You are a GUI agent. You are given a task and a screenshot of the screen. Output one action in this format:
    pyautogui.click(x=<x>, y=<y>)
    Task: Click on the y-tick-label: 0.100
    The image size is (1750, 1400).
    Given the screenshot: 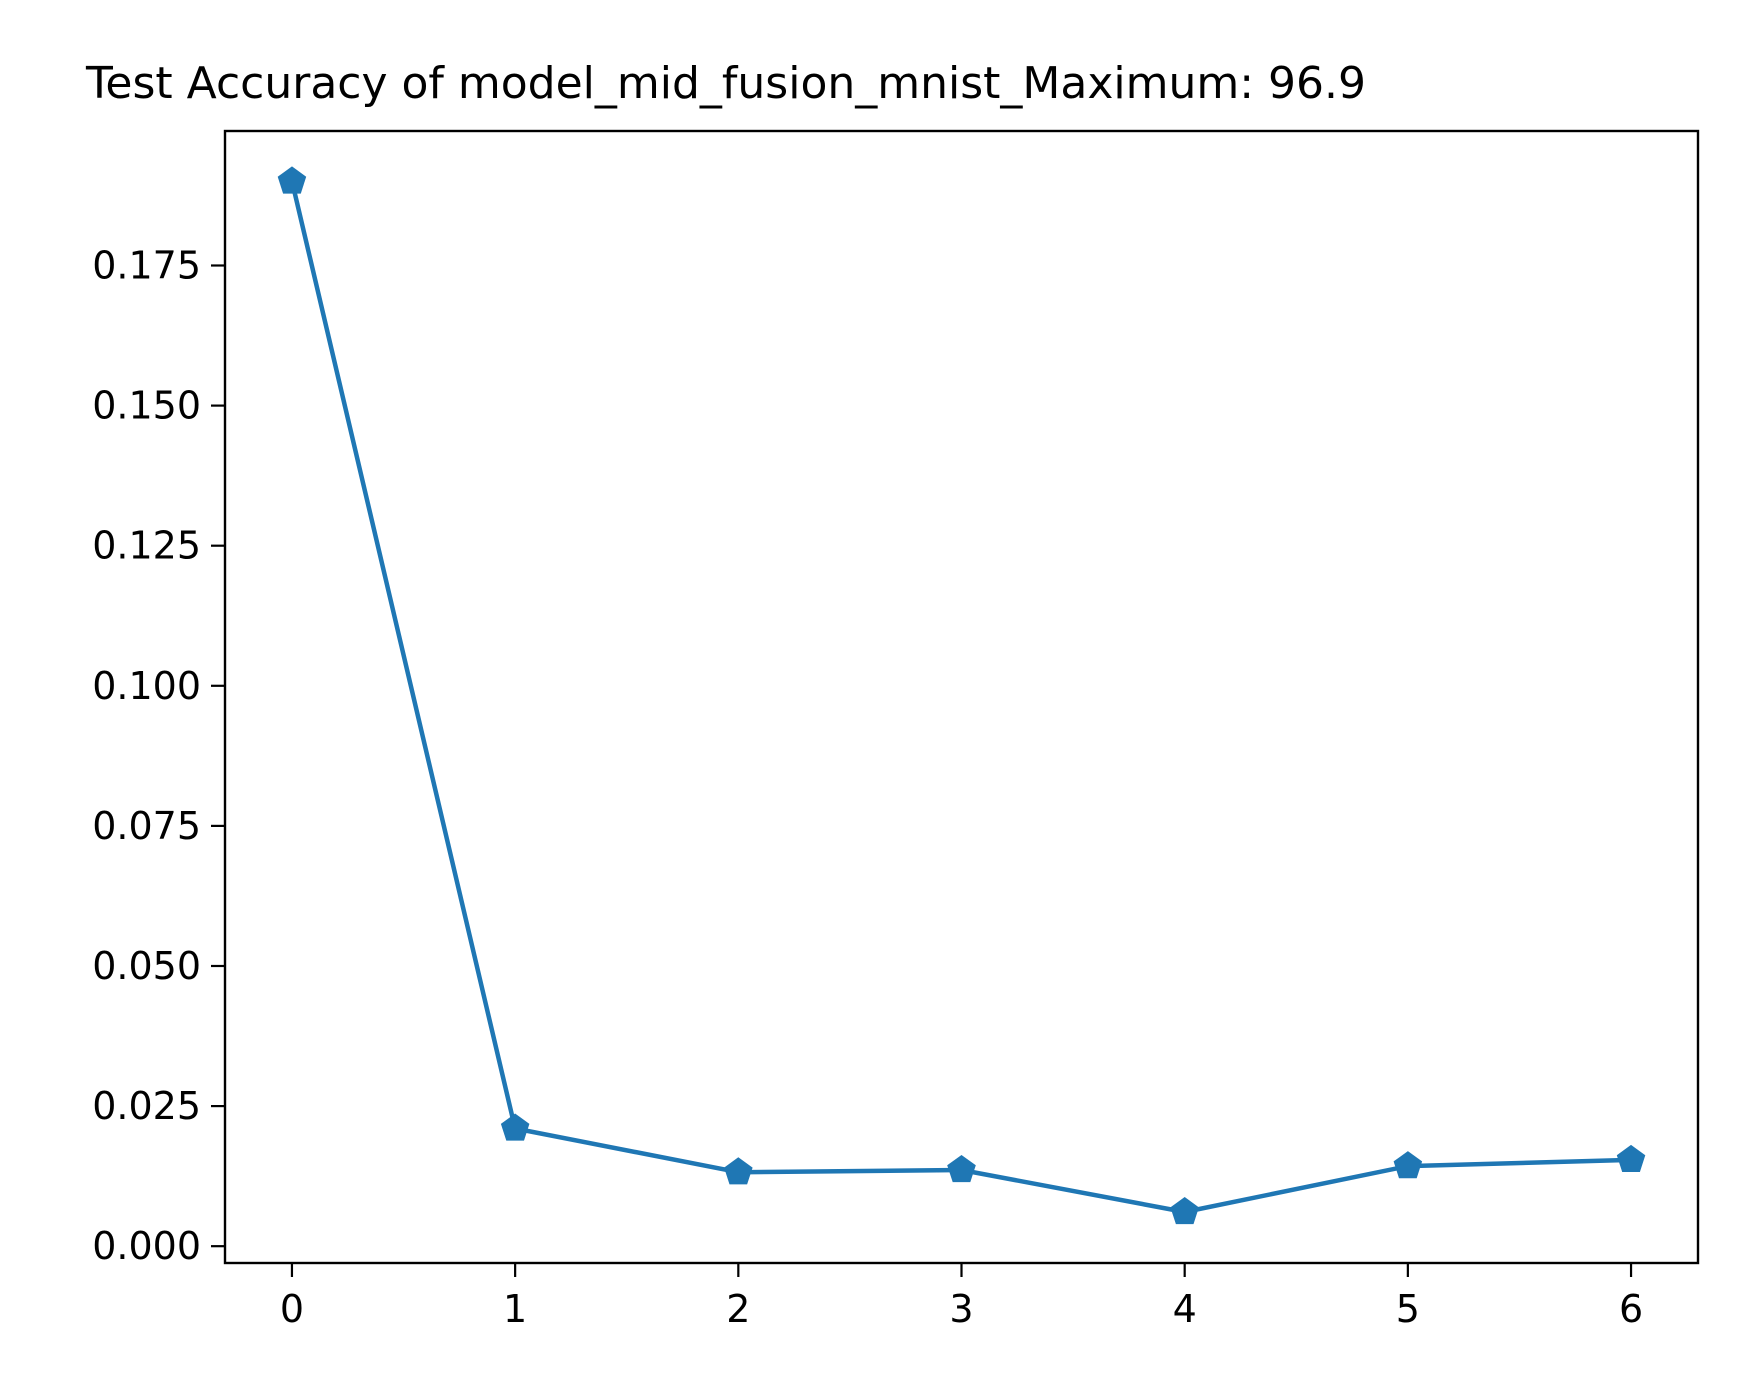 What is the action you would take?
    pyautogui.click(x=146, y=686)
    